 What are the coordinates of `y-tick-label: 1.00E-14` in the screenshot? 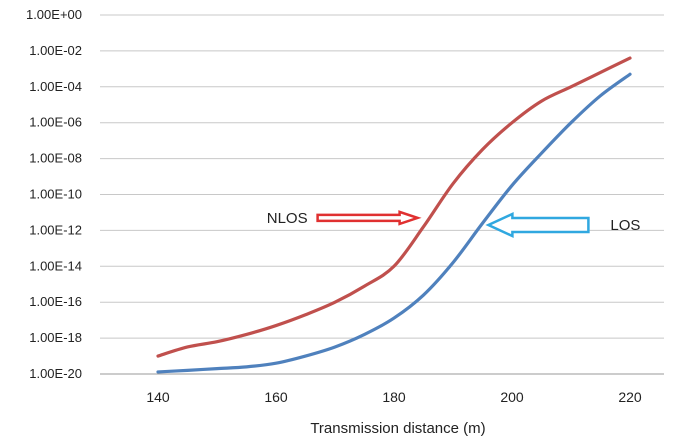 It's located at (55, 265).